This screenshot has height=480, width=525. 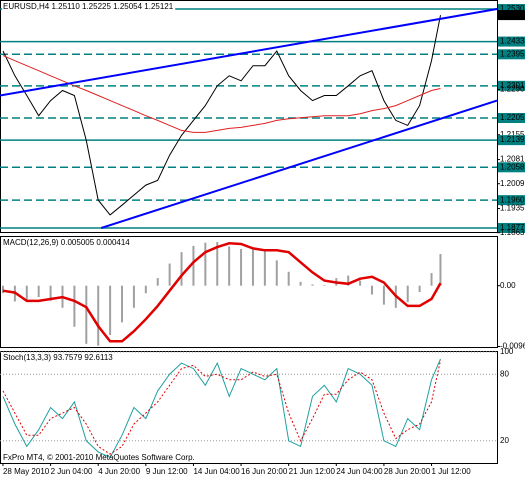 I want to click on y-tick-label: 1.1877, so click(x=512, y=227).